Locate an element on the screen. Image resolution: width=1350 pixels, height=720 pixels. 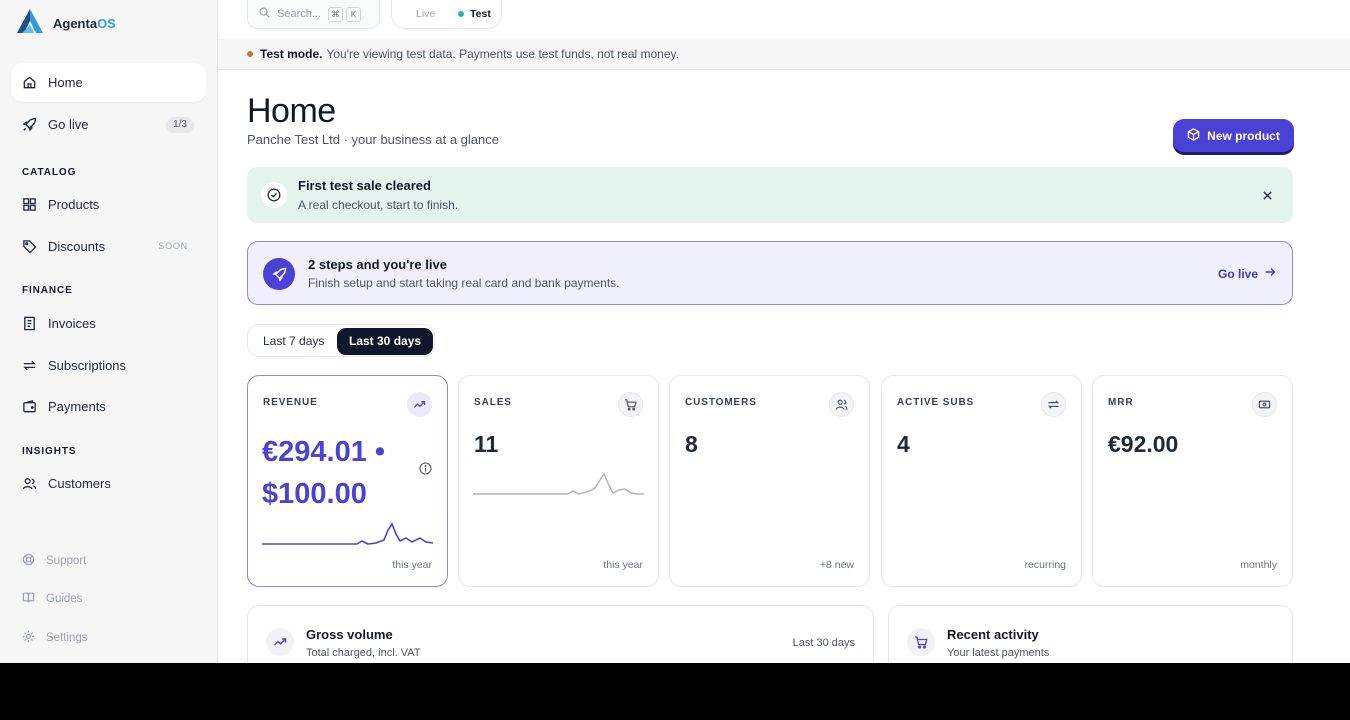
card-value: 8 is located at coordinates (691, 444).